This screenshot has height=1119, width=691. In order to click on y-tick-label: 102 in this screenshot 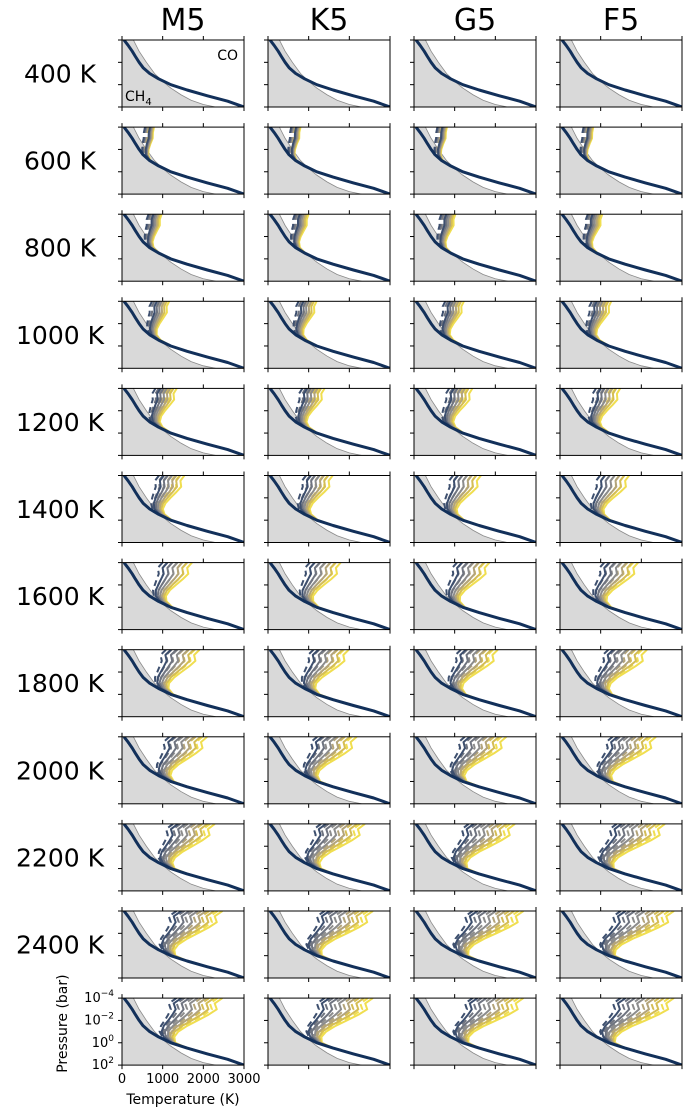, I will do `click(103, 1064)`.